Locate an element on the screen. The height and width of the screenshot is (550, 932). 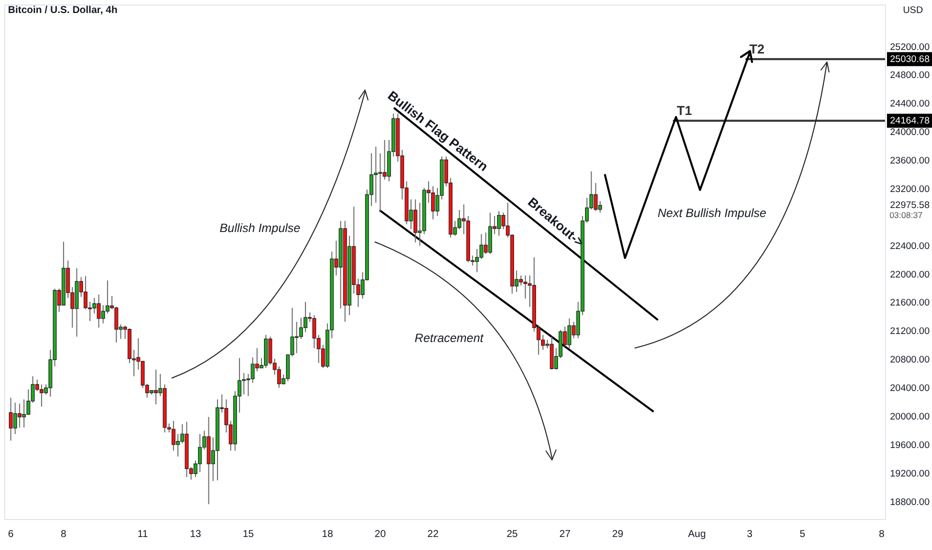
x-tick-label: 20 is located at coordinates (380, 534).